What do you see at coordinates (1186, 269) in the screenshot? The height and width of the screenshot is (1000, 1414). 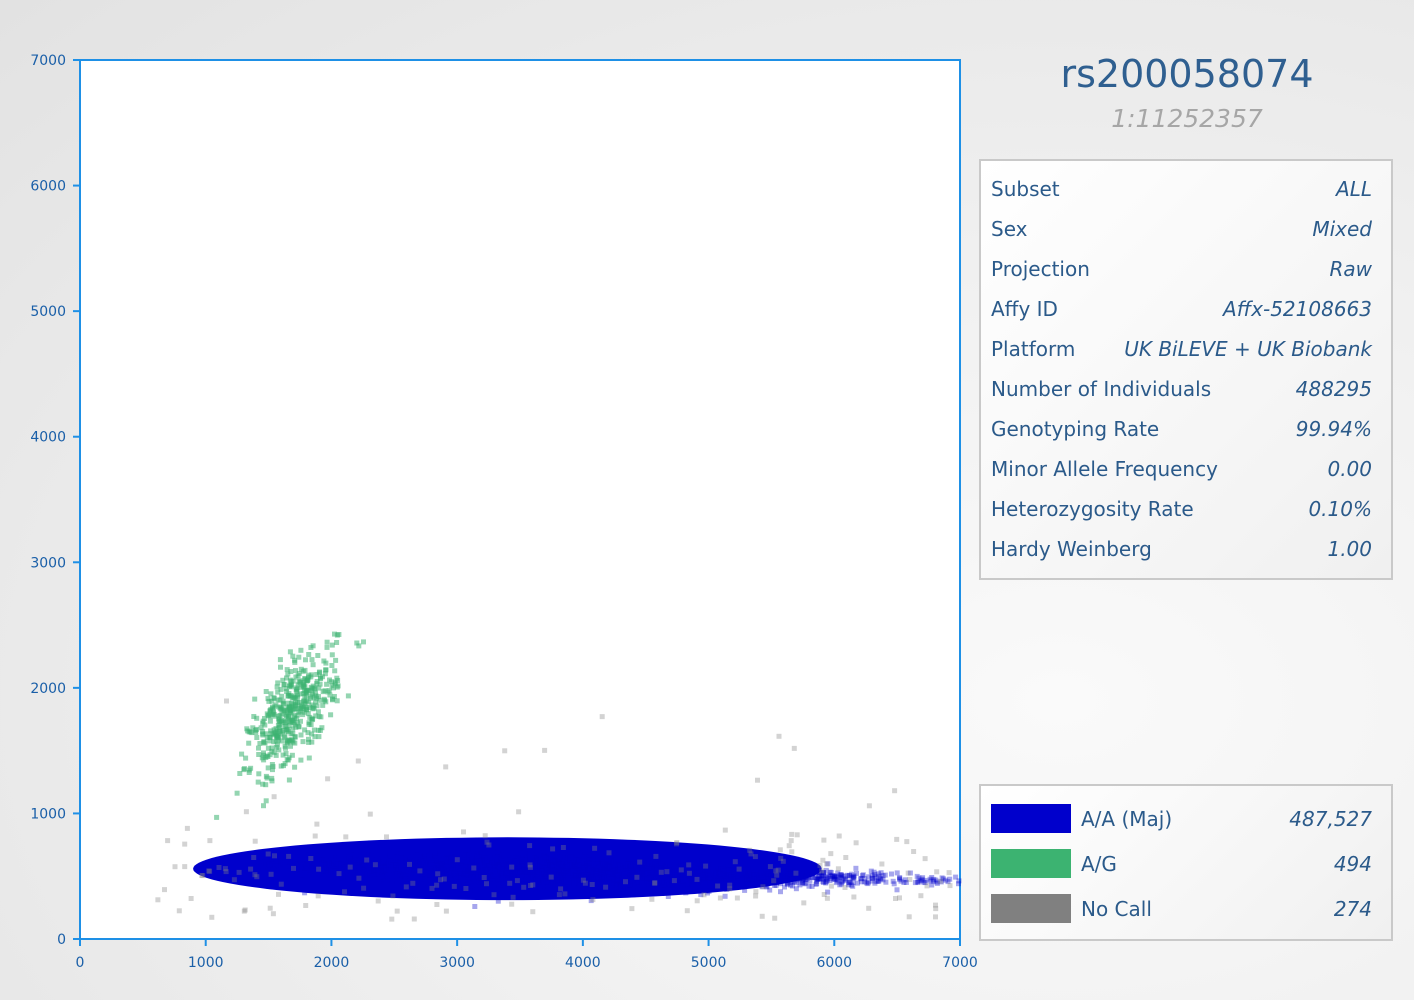 I see `info-row-projection: Projection Raw` at bounding box center [1186, 269].